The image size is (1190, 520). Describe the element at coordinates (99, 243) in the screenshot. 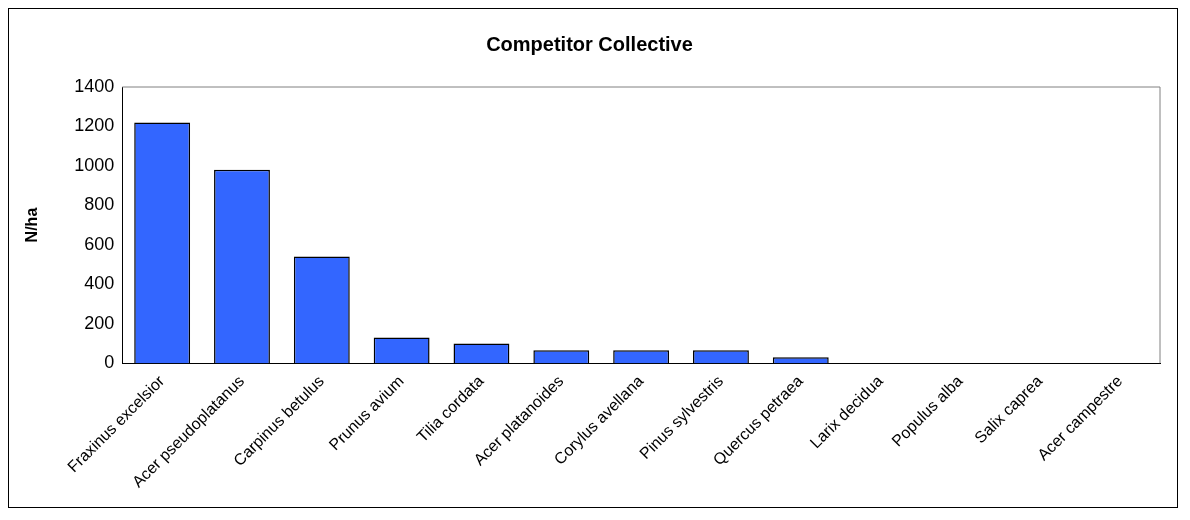

I see `y-tick-label: 600` at that location.